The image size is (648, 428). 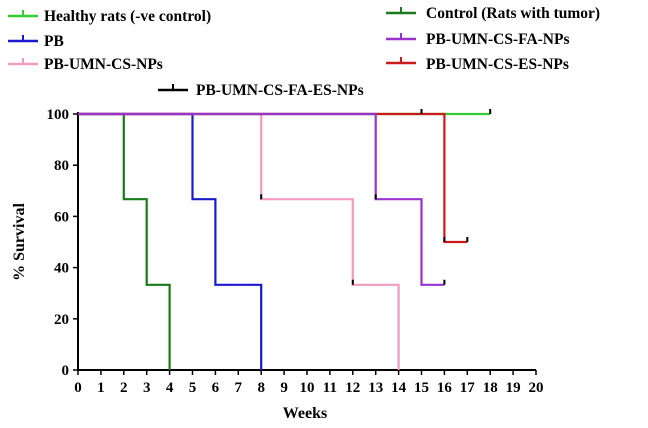 What do you see at coordinates (66, 371) in the screenshot?
I see `y-tick-label: 0` at bounding box center [66, 371].